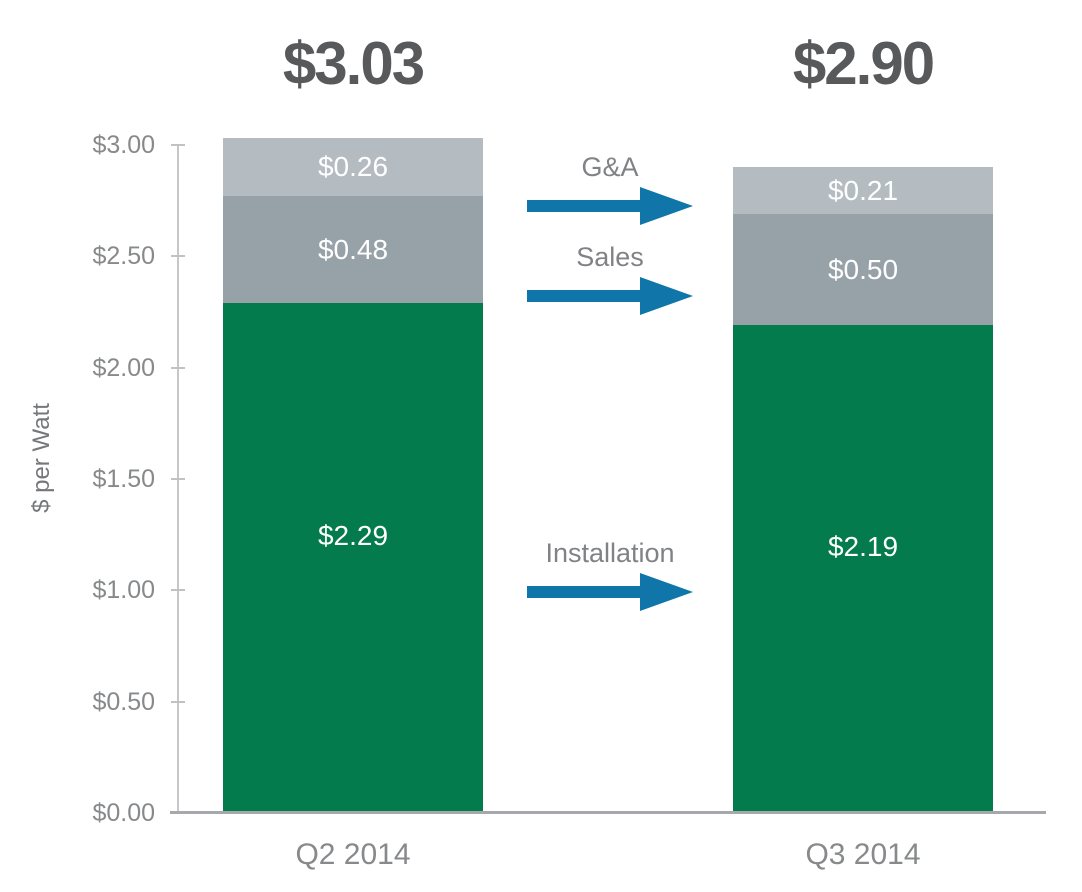 This screenshot has width=1082, height=892. I want to click on total-label-q3: $2.90, so click(863, 63).